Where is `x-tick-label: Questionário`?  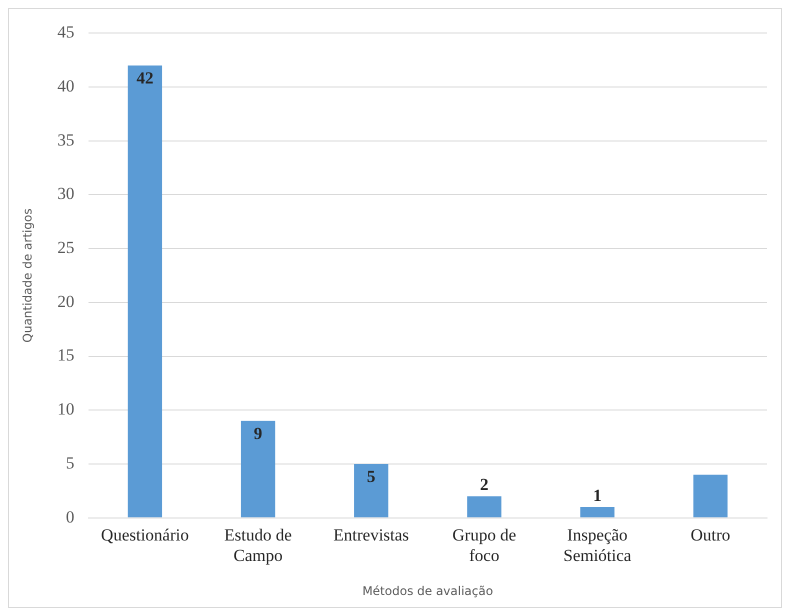
x-tick-label: Questionário is located at coordinates (145, 534).